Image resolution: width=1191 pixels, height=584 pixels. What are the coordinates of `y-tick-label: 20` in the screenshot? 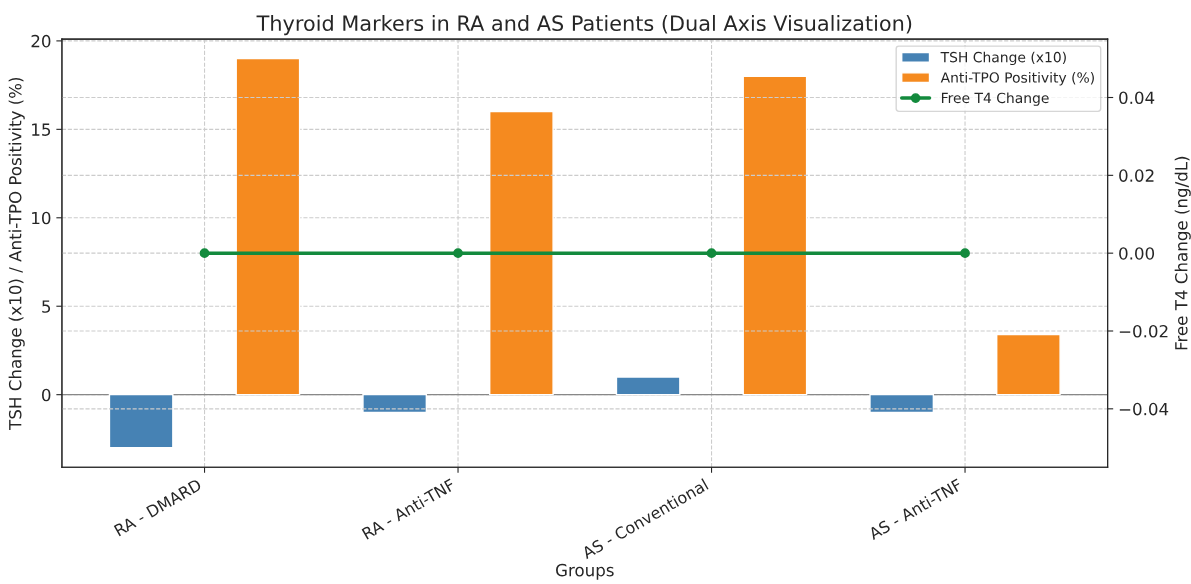 It's located at (41, 41).